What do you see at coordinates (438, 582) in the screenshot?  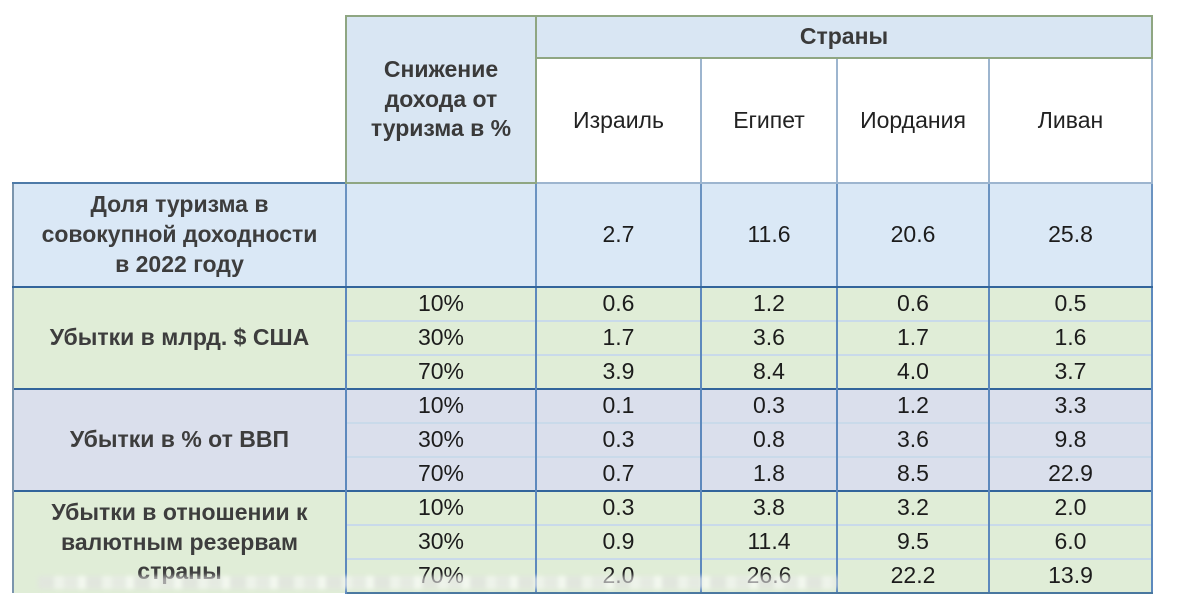 I see `cropped-caption-artifact` at bounding box center [438, 582].